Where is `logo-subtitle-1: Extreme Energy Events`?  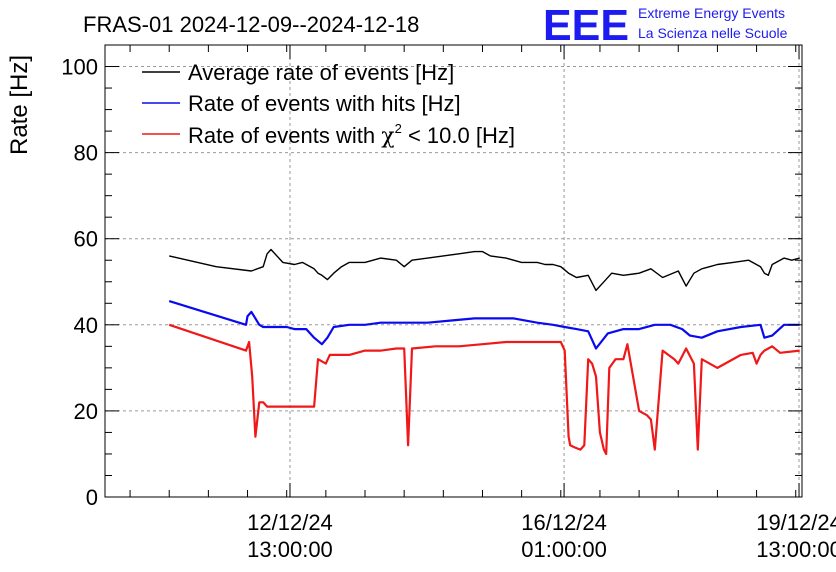
logo-subtitle-1: Extreme Energy Events is located at coordinates (711, 13).